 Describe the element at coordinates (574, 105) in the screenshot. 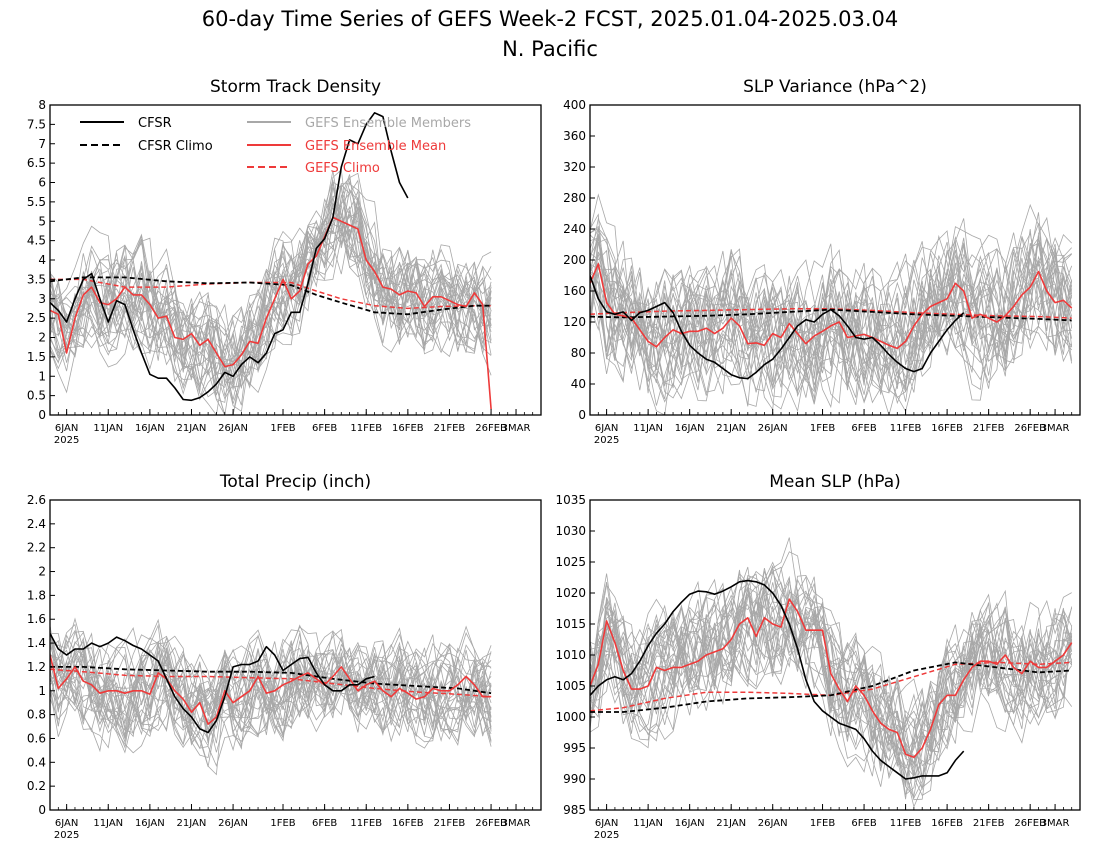

I see `y-tick-label: 400` at that location.